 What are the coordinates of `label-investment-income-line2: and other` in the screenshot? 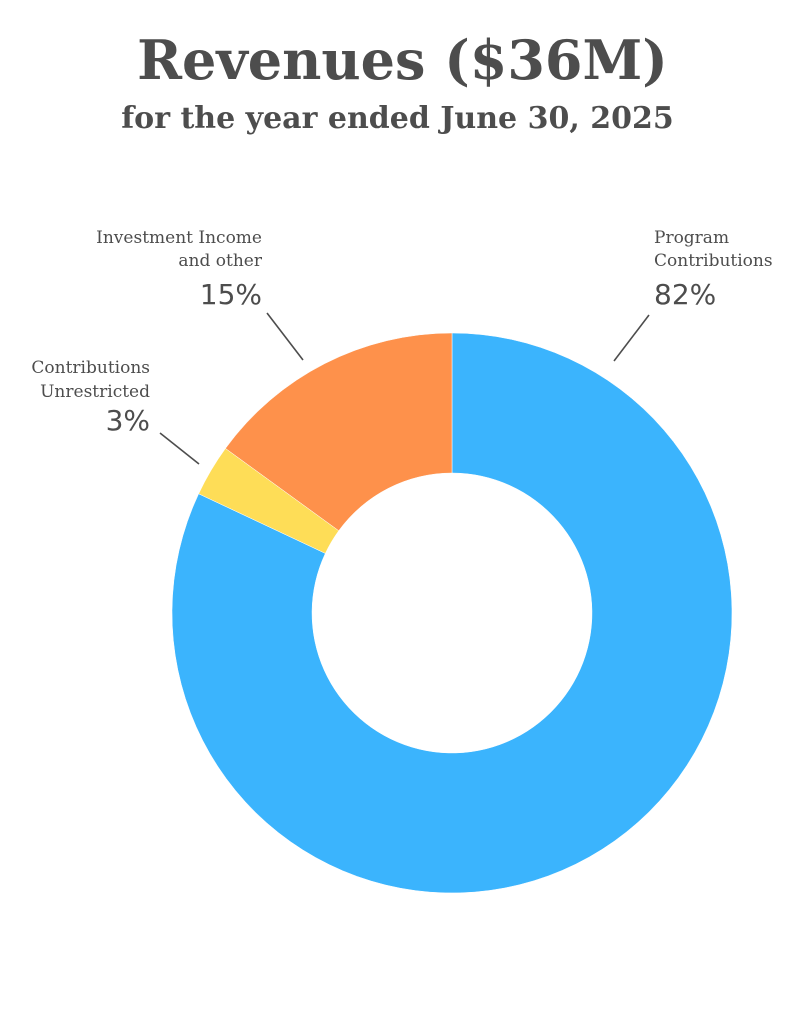 It's located at (220, 261).